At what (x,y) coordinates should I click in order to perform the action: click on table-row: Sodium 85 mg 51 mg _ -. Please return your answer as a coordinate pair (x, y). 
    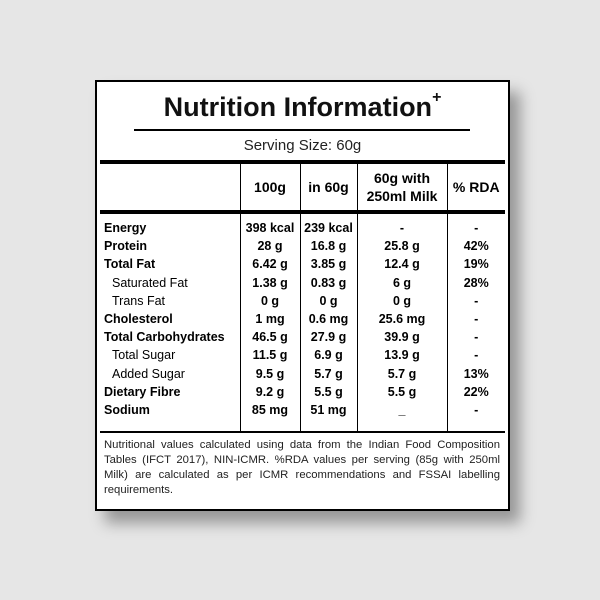
    Looking at the image, I should click on (302, 417).